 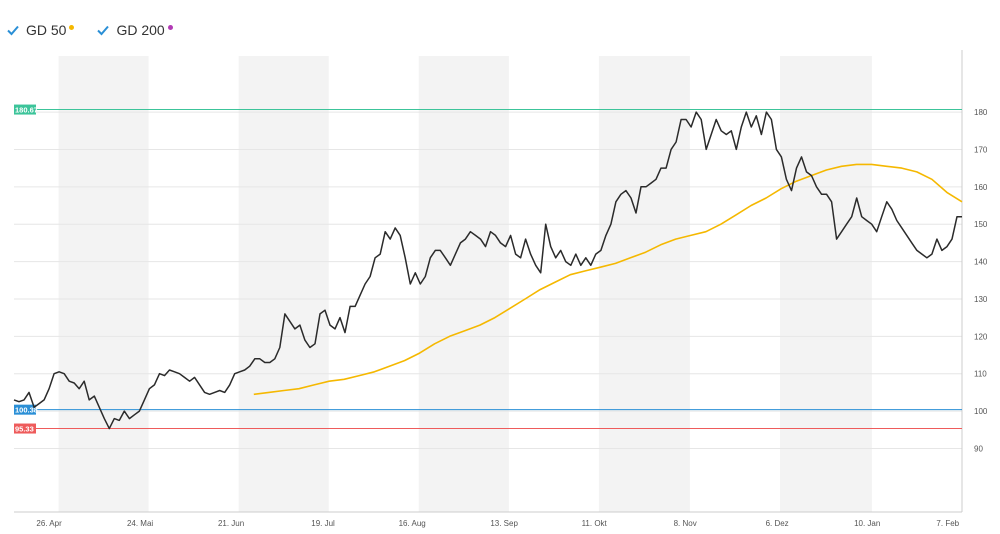 What do you see at coordinates (595, 523) in the screenshot?
I see `x-tick-label-6: 11. Okt` at bounding box center [595, 523].